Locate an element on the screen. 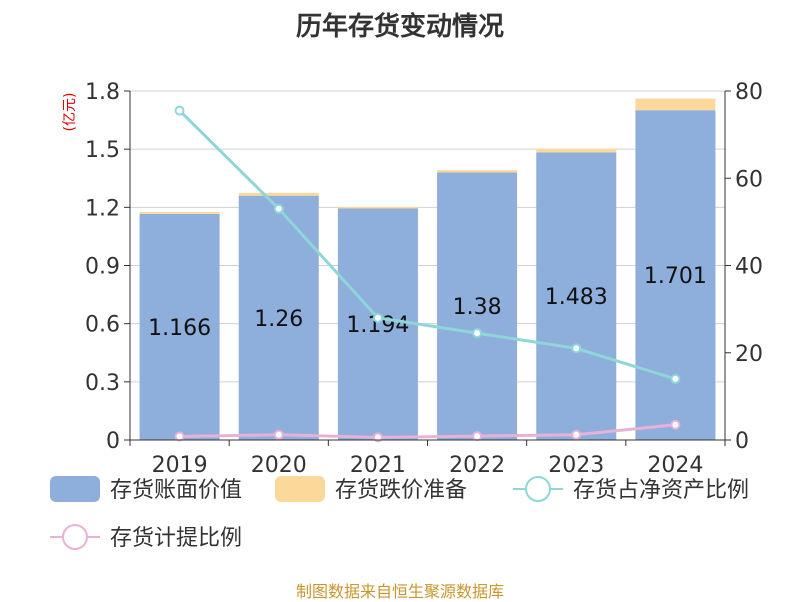 The width and height of the screenshot is (800, 602). legend-label: 存货跌价准备 is located at coordinates (401, 490).